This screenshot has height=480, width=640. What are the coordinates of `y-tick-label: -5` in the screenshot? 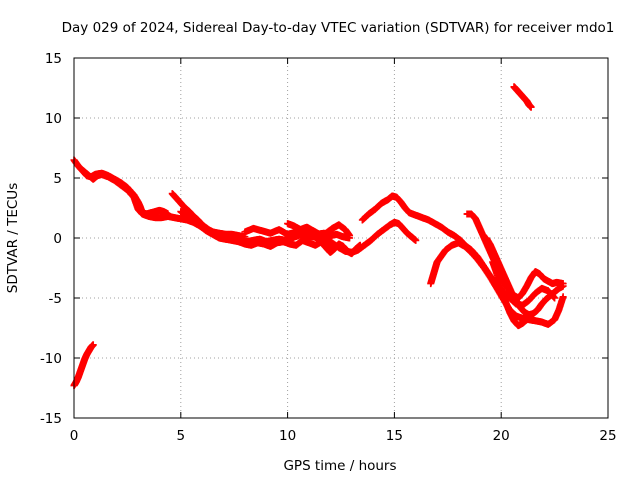 It's located at (55, 299).